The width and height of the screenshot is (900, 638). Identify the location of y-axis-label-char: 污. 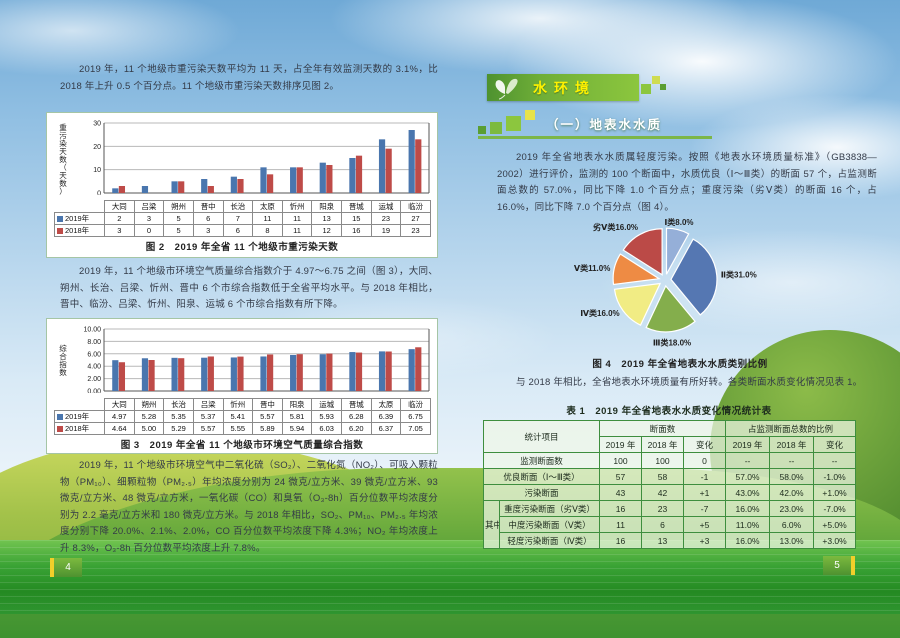
(63, 135).